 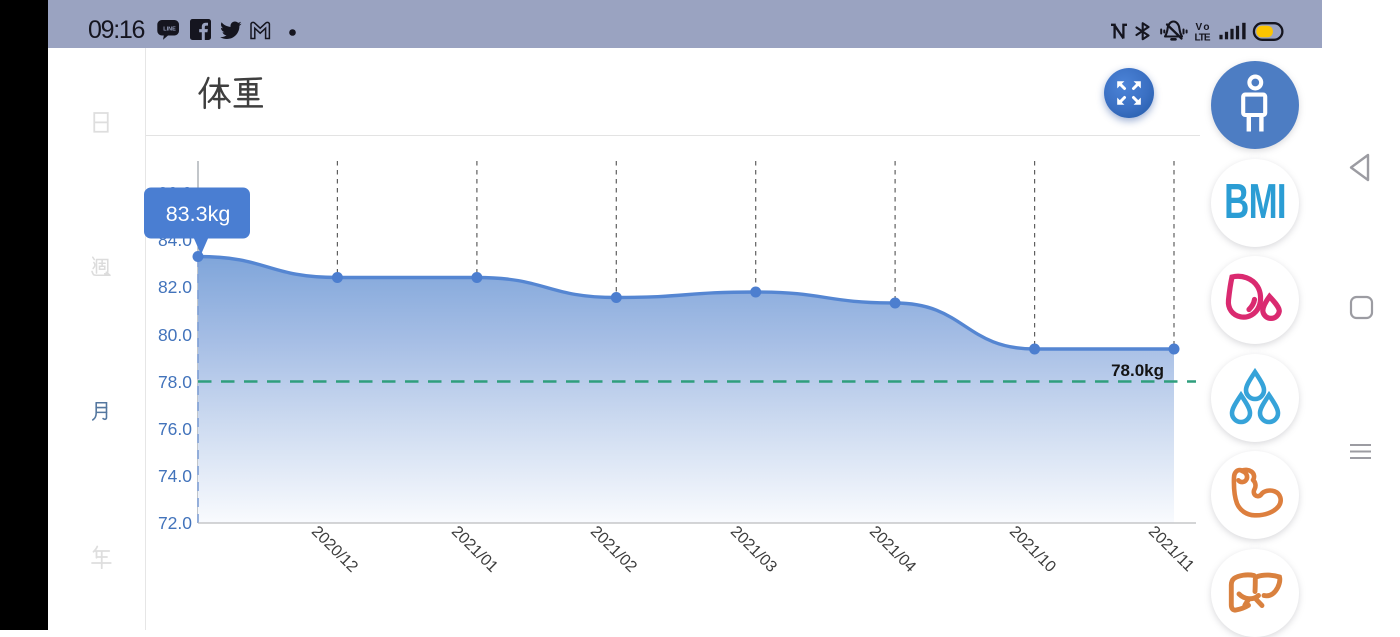 I want to click on svg-text: LTE, so click(x=1203, y=38).